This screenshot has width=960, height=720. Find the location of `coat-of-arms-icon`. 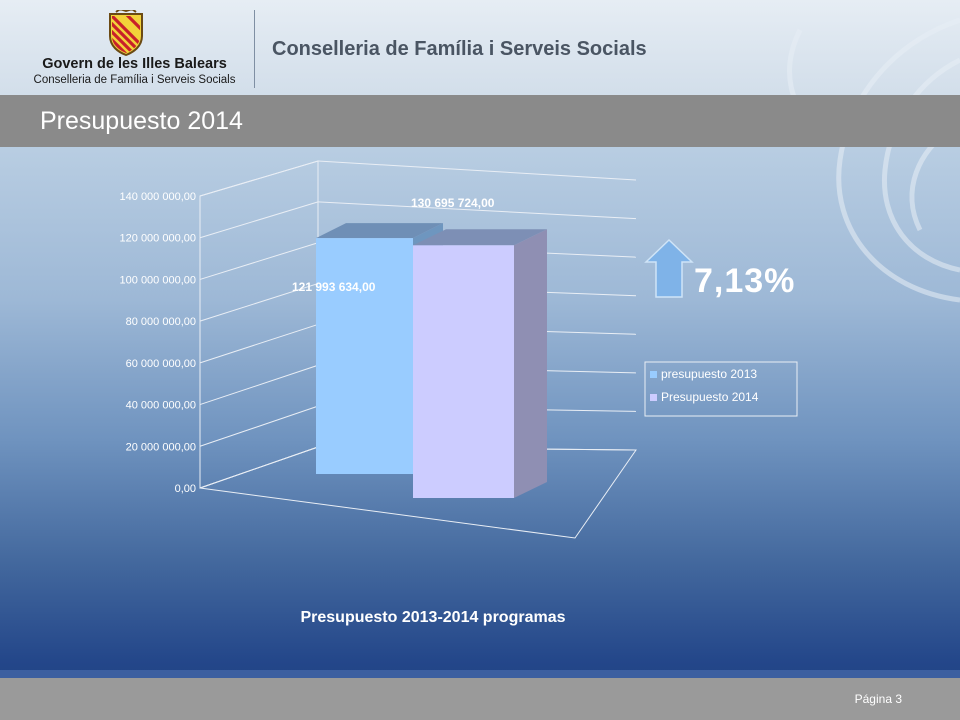

coat-of-arms-icon is located at coordinates (126, 33).